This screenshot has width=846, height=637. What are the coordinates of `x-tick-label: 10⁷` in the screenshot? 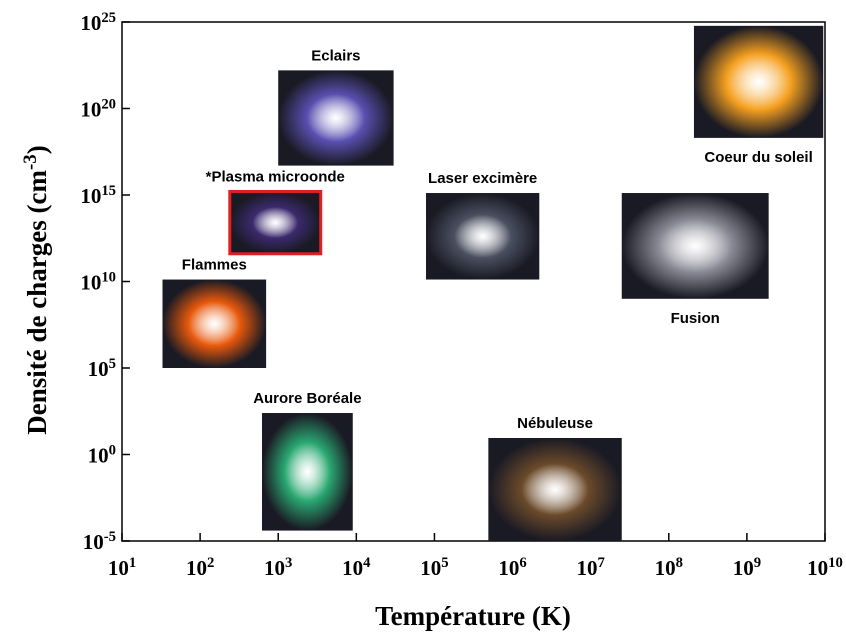 It's located at (590, 567).